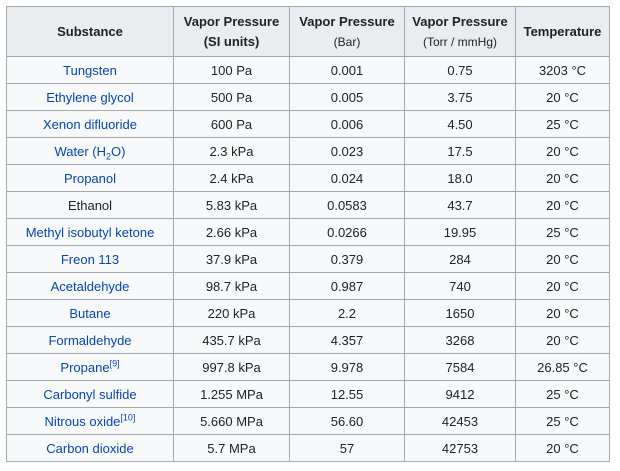 This screenshot has width=620, height=471. Describe the element at coordinates (347, 97) in the screenshot. I see `bar-cell: 0.005` at that location.